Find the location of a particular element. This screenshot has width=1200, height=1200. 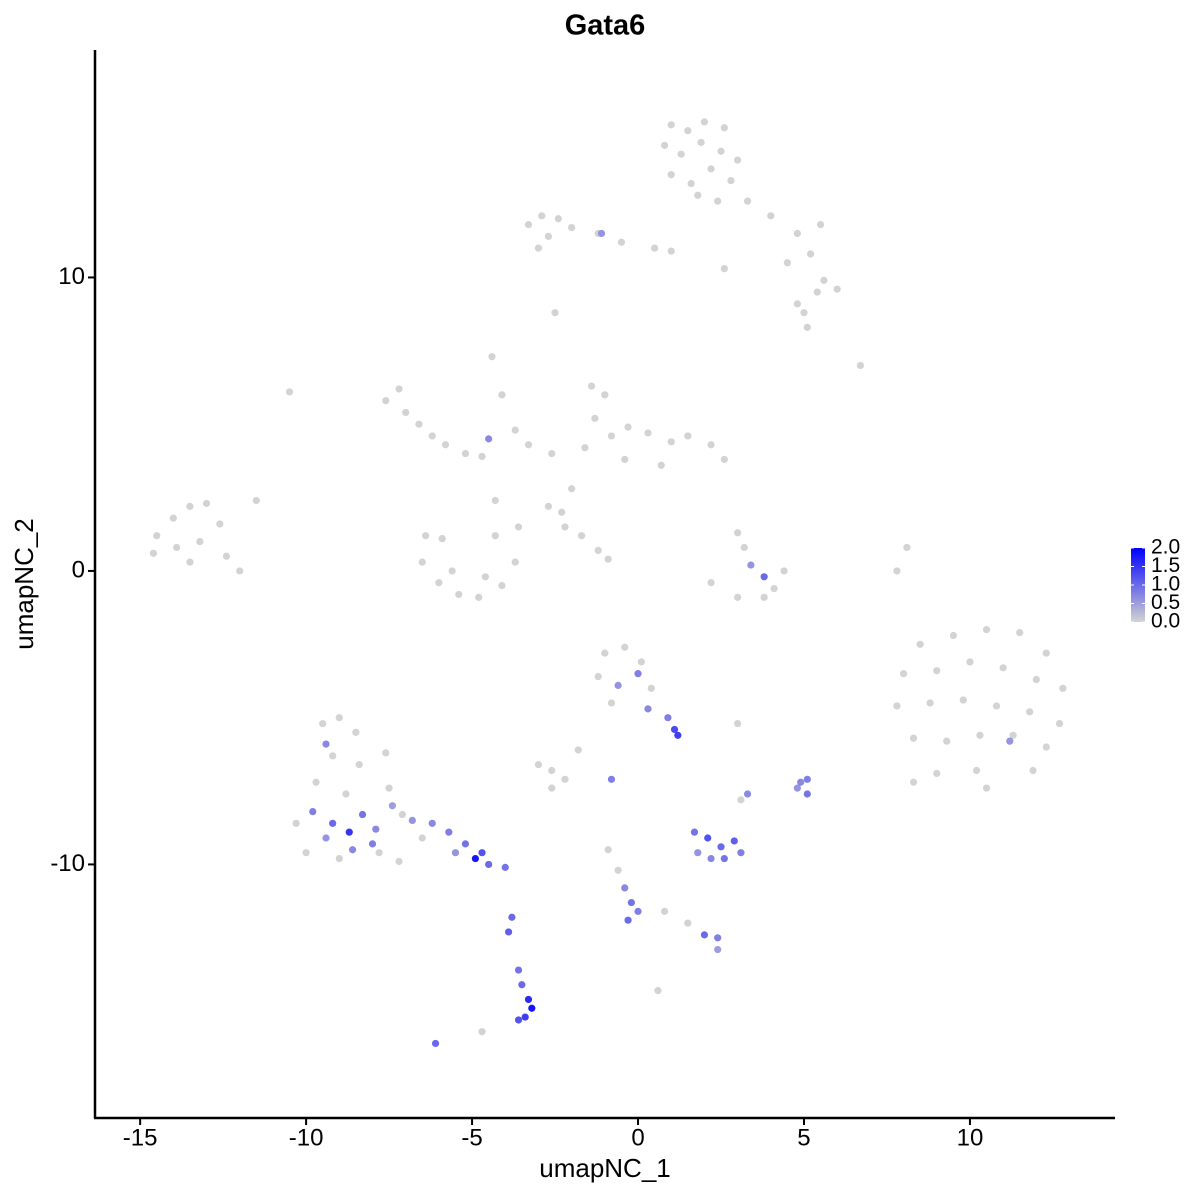

x-tick-label: 10 is located at coordinates (970, 1137).